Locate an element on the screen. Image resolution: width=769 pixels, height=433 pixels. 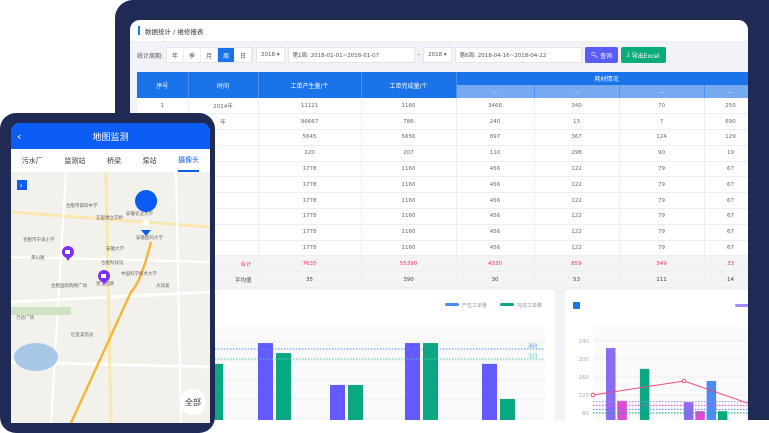
table-cell: 207 is located at coordinates (409, 153).